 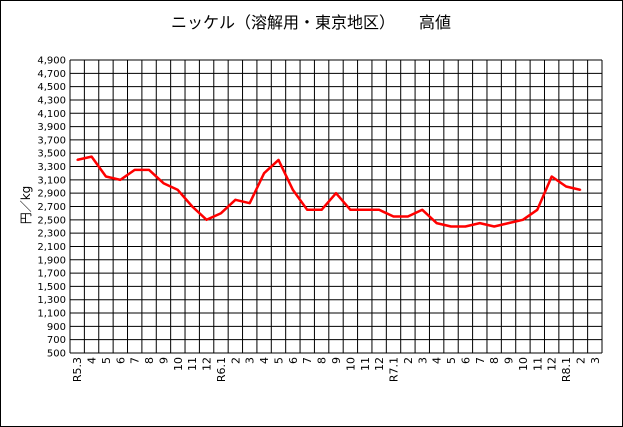 What do you see at coordinates (51, 274) in the screenshot?
I see `y-tick-label: 1,700` at bounding box center [51, 274].